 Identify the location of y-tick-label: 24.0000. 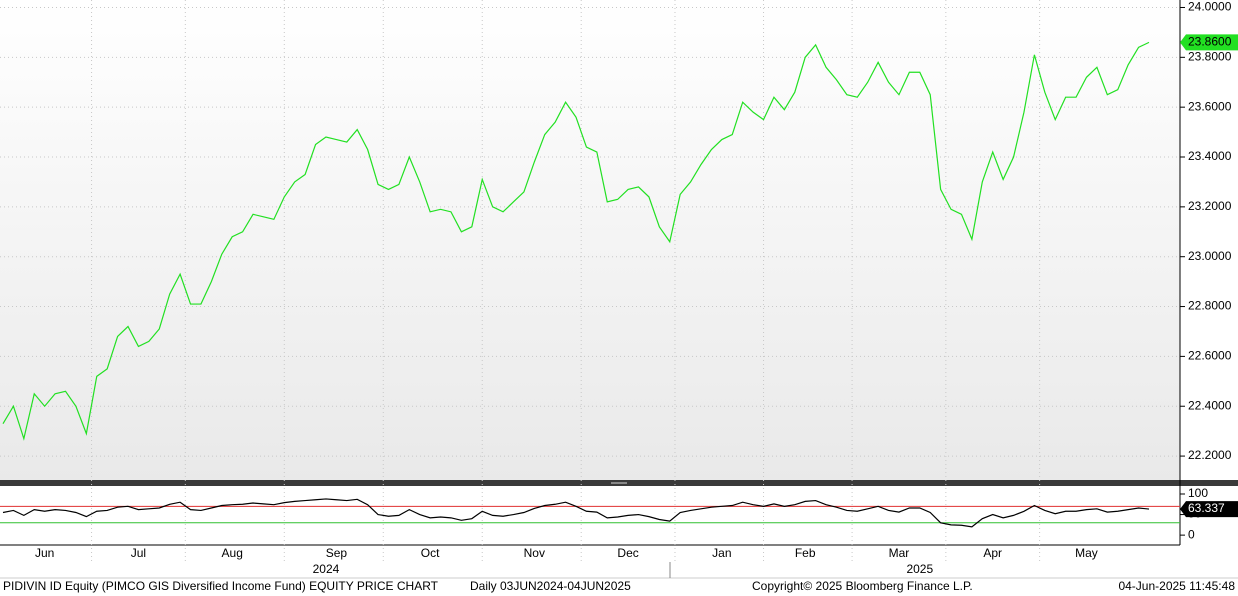
(1210, 7).